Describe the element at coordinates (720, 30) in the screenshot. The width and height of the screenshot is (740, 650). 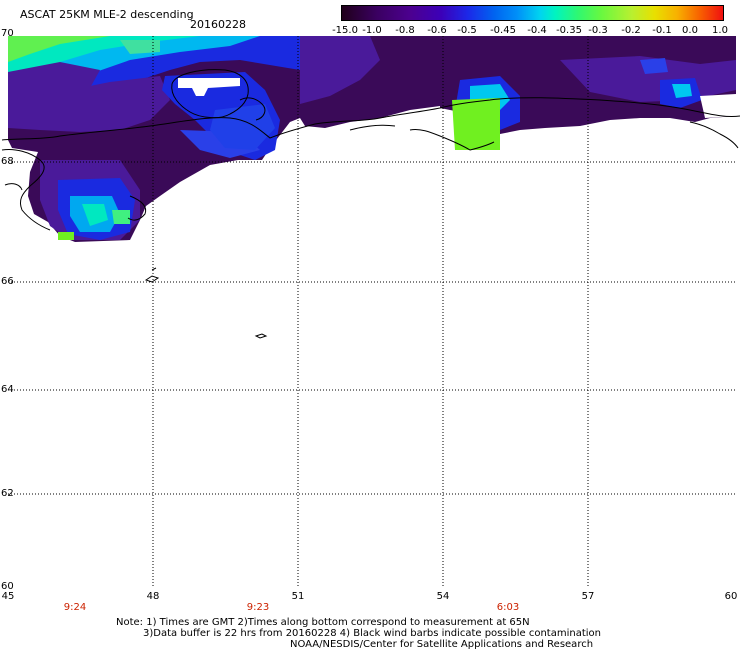
I see `colorbar-tick: 1.0` at that location.